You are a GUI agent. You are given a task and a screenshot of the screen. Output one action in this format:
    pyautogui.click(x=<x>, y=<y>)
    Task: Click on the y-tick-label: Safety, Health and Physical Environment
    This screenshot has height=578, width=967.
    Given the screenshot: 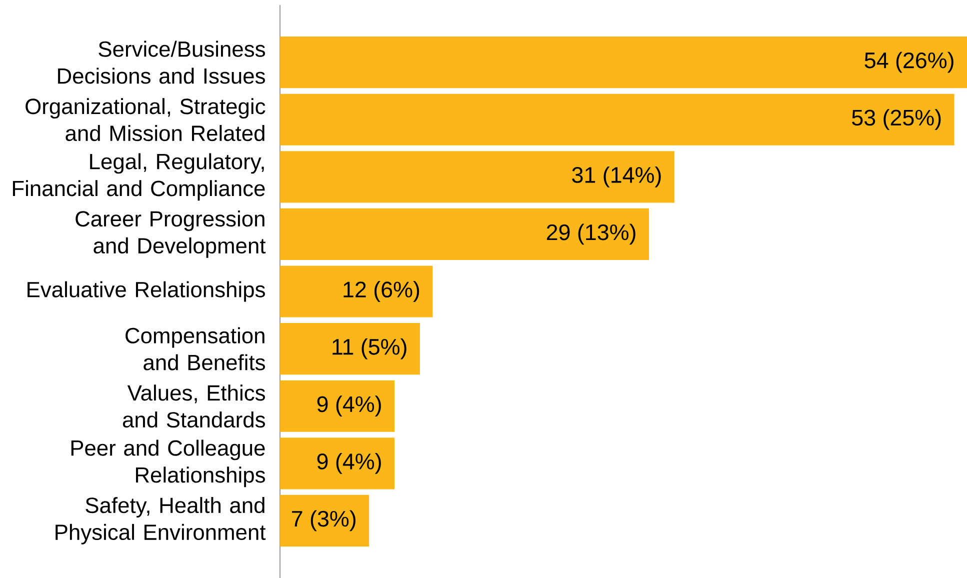 What is the action you would take?
    pyautogui.click(x=161, y=520)
    